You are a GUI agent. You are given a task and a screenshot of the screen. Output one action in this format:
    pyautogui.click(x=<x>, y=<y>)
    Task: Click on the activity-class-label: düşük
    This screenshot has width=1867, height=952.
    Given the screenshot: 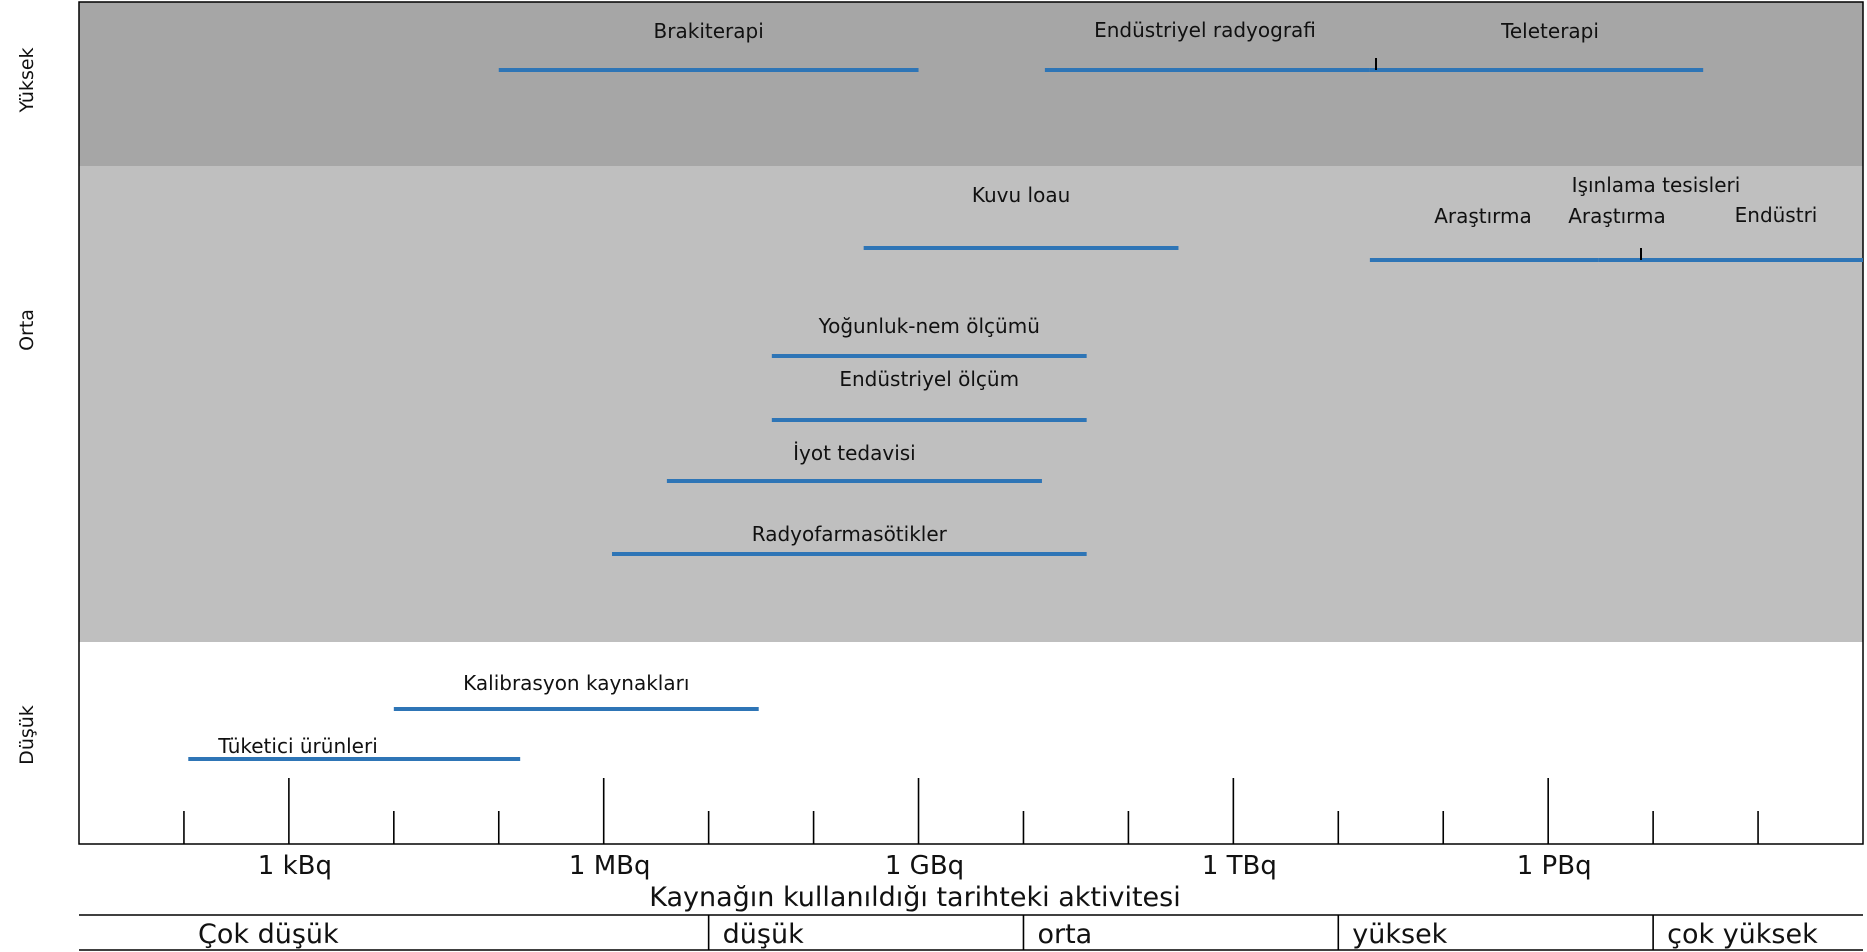 What is the action you would take?
    pyautogui.click(x=763, y=934)
    